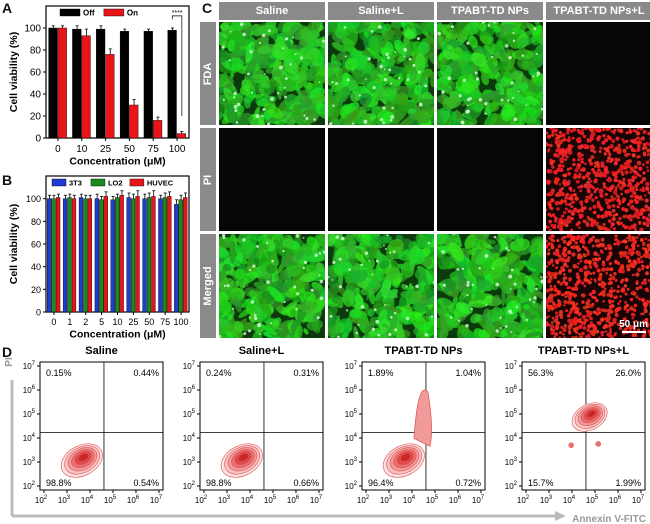 The width and height of the screenshot is (650, 524). What do you see at coordinates (490, 11) in the screenshot?
I see `column-header: TPABT-TD NPs` at bounding box center [490, 11].